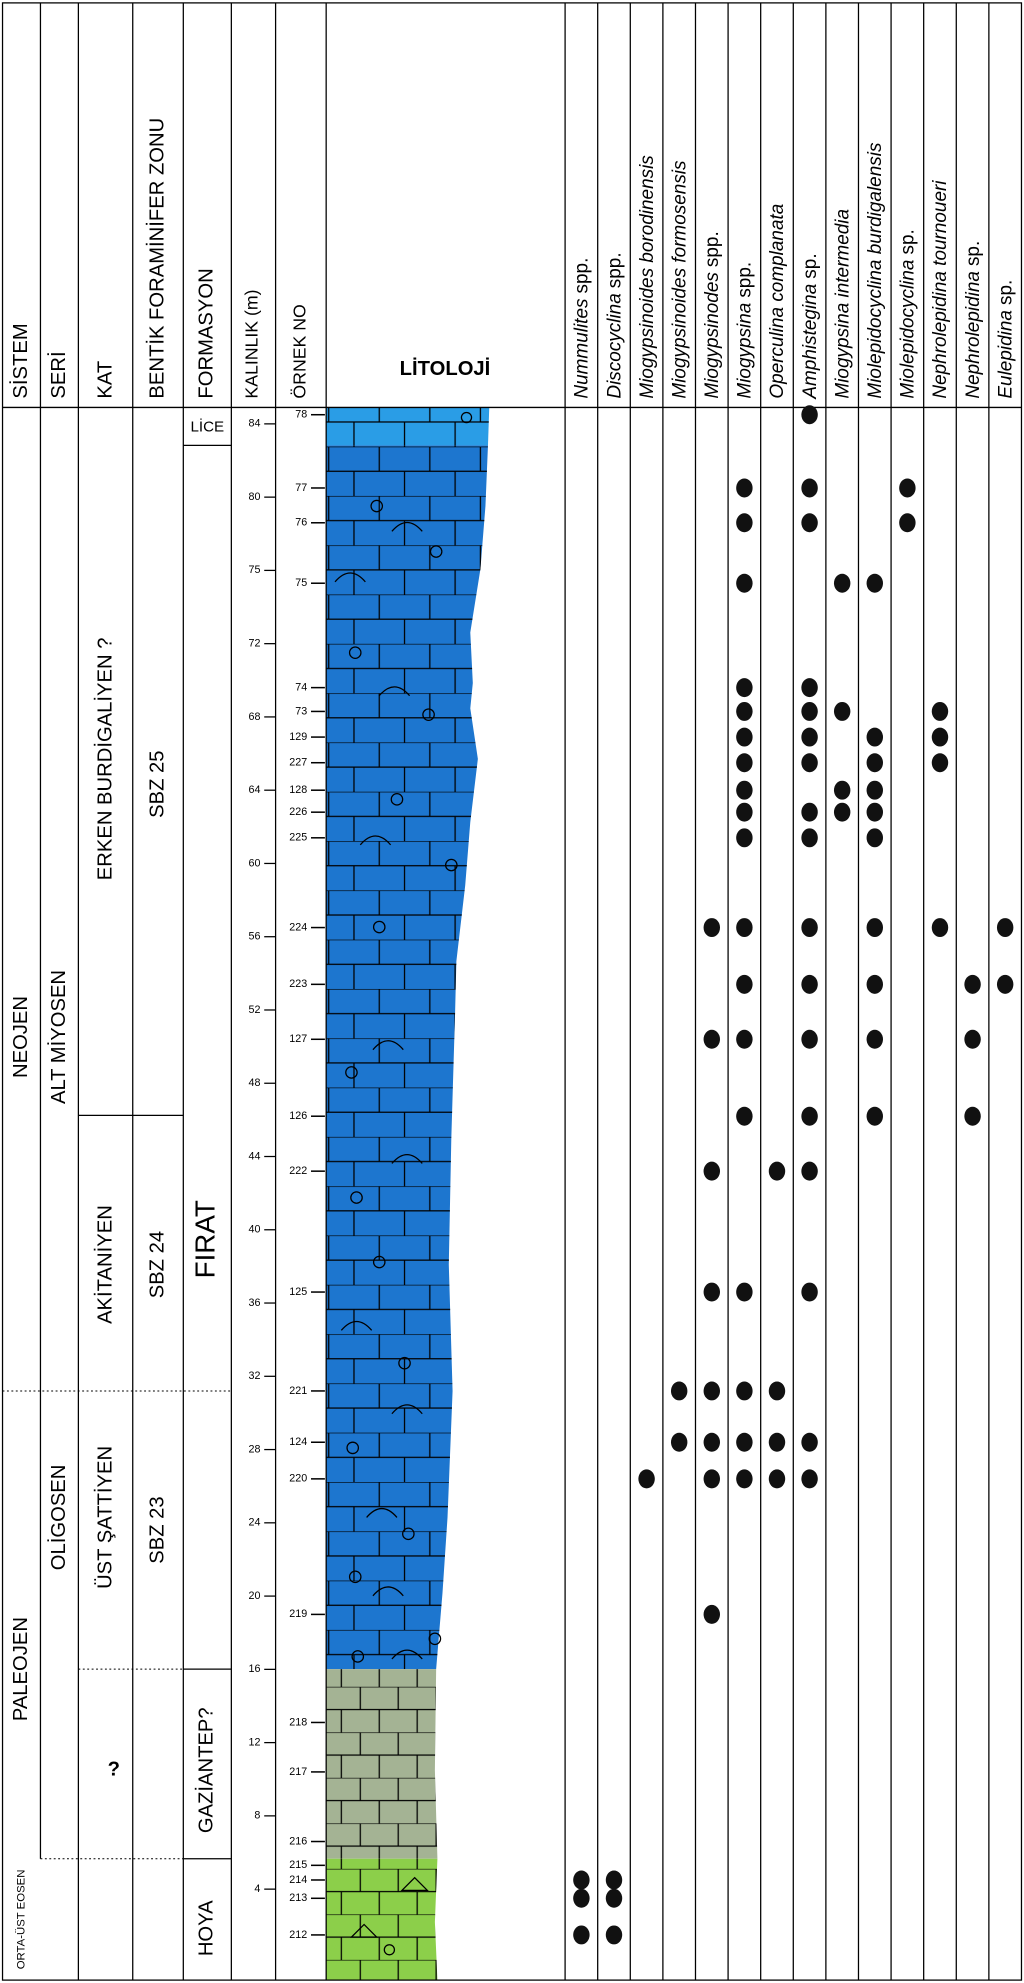  I want to click on species-name: Miogypsinoides formosensis, so click(679, 279).